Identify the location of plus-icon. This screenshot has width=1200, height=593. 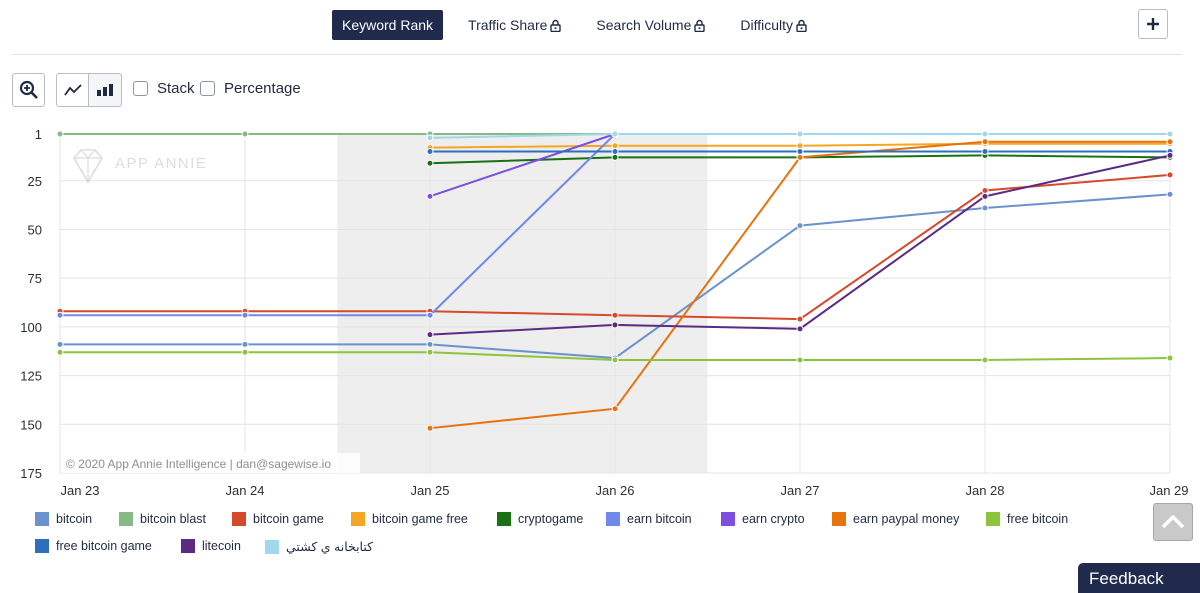
(1153, 24).